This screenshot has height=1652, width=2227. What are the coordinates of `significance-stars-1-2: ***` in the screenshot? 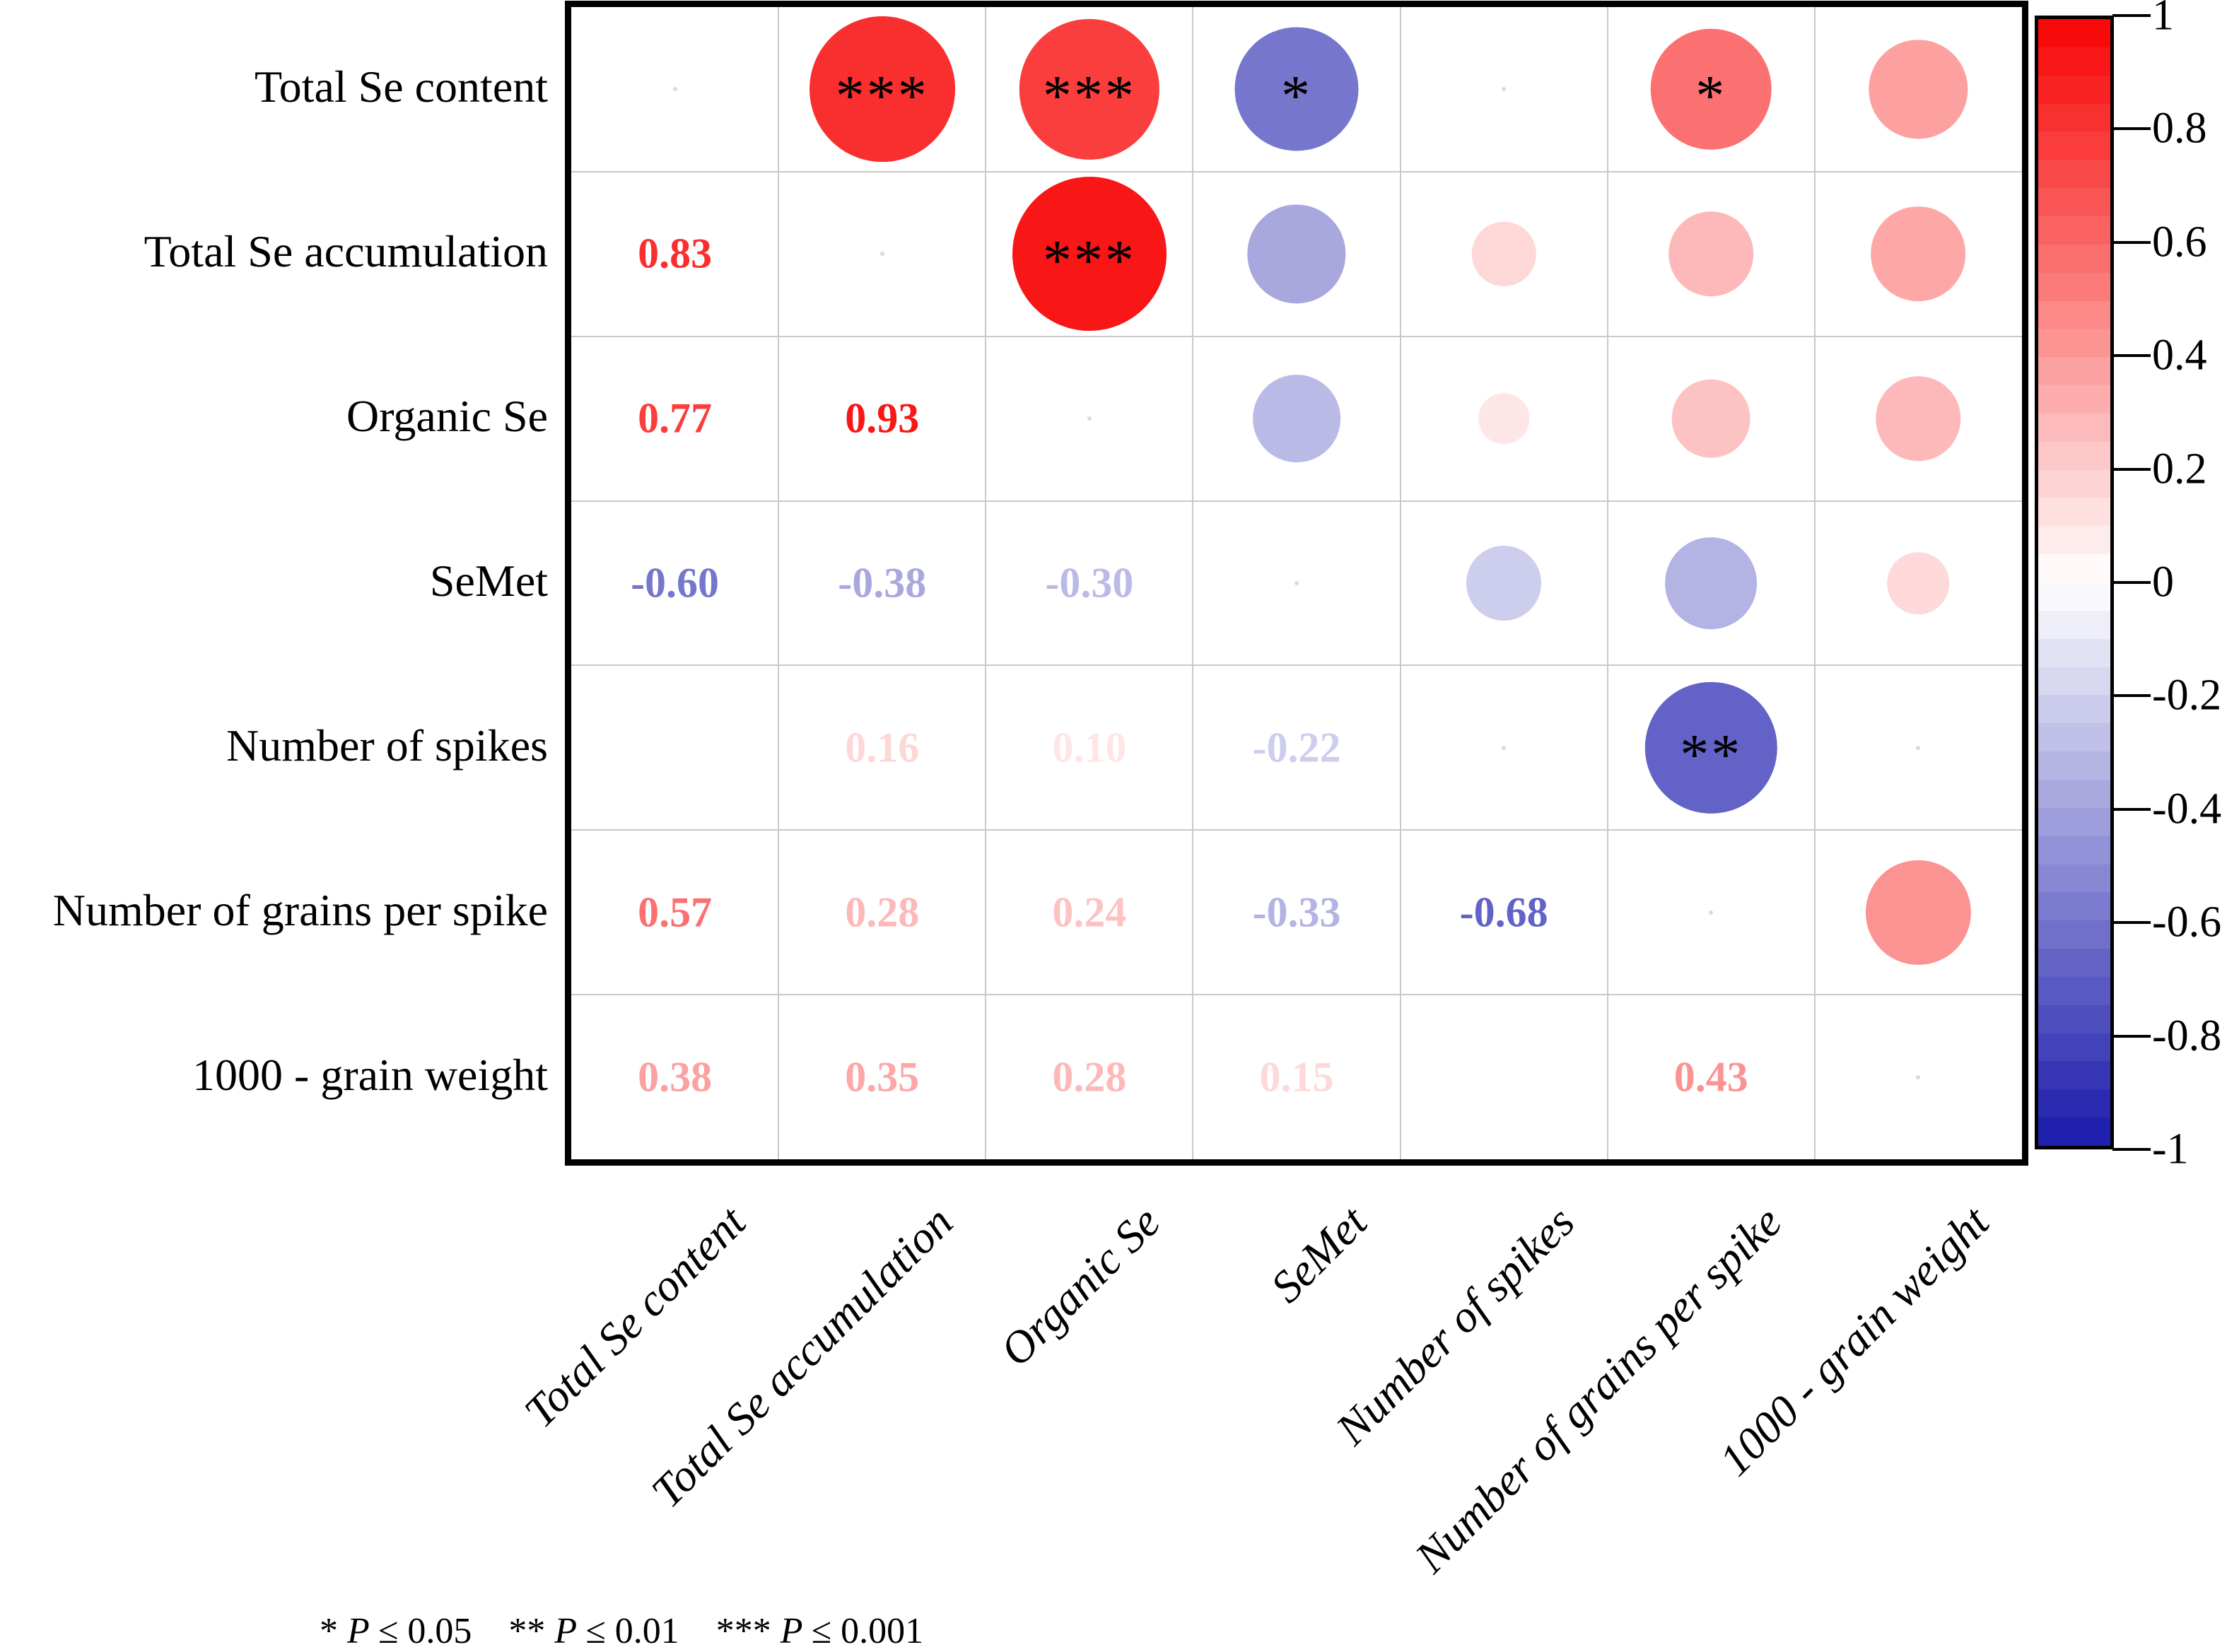 It's located at (1089, 260).